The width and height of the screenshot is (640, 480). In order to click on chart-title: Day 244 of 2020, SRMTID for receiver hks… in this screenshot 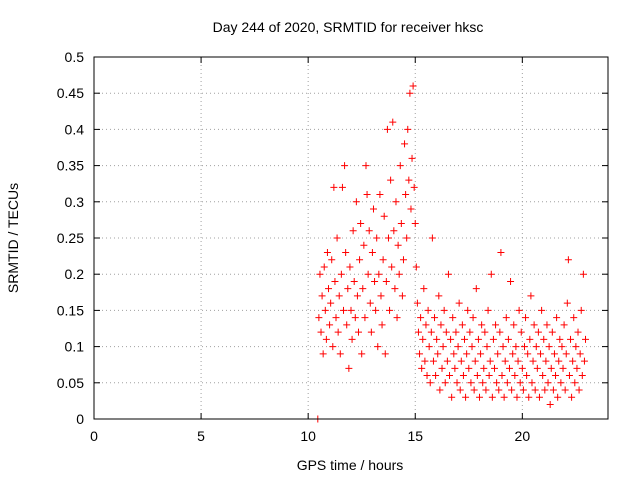, I will do `click(348, 27)`.